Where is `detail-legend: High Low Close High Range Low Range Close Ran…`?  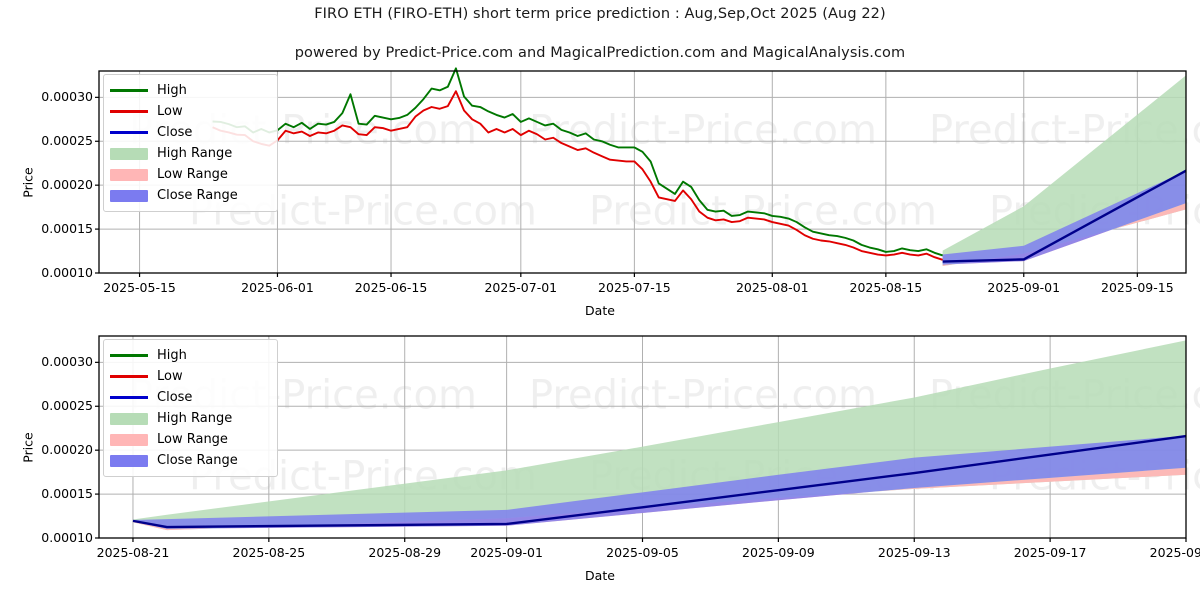
detail-legend: High Low Close High Range Low Range Close Ran… is located at coordinates (190, 408).